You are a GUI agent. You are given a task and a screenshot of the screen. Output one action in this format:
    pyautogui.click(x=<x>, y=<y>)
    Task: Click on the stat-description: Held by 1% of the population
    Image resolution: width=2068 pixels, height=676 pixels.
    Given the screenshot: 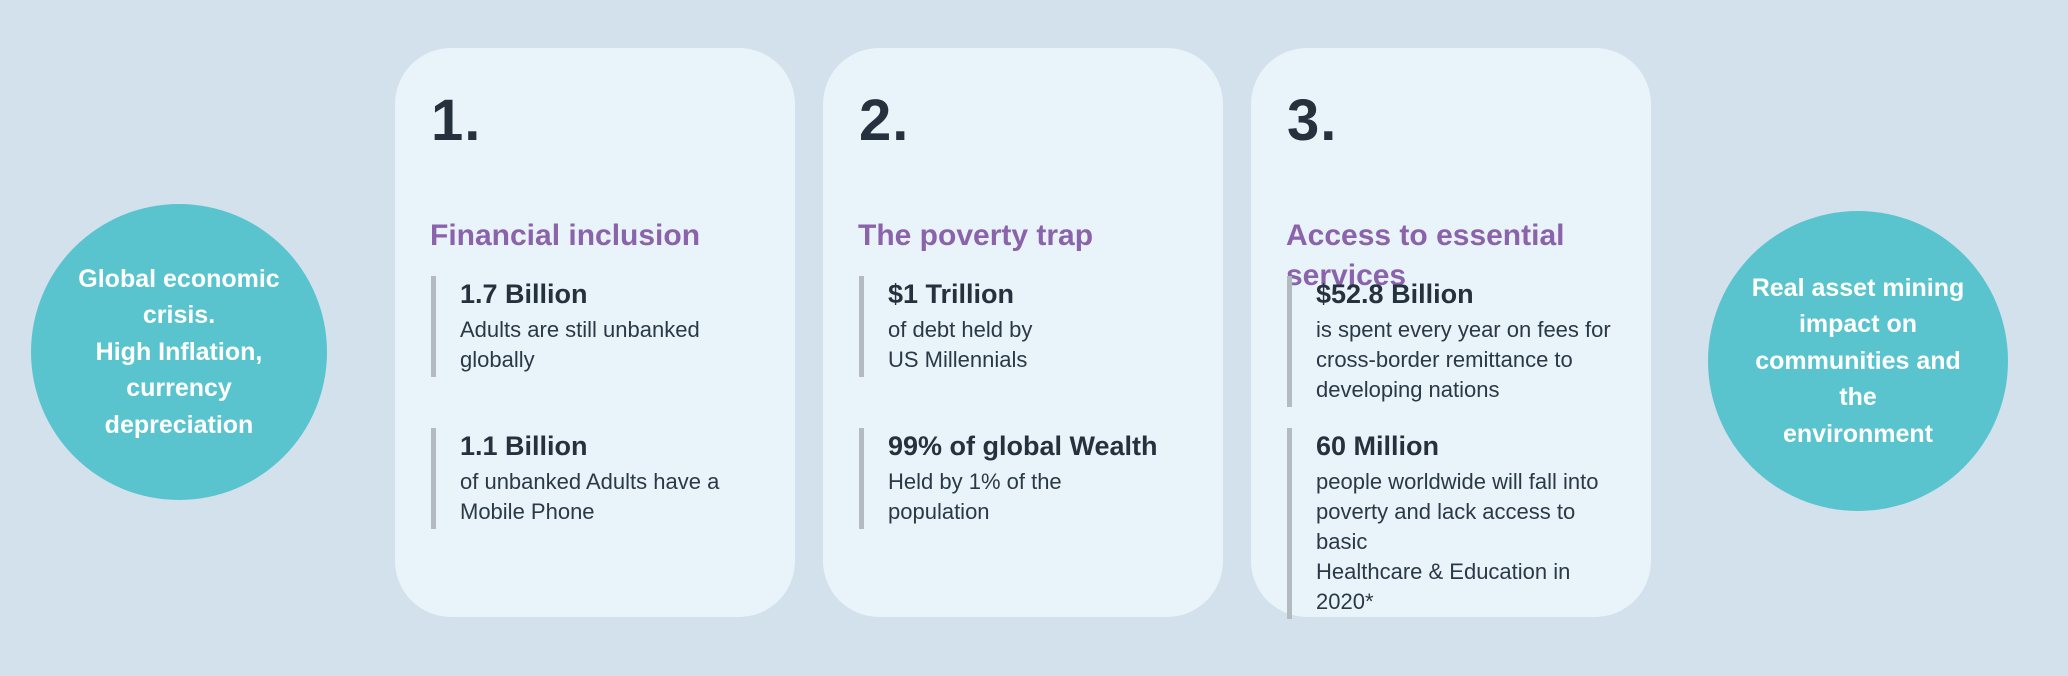 What is the action you would take?
    pyautogui.click(x=975, y=497)
    